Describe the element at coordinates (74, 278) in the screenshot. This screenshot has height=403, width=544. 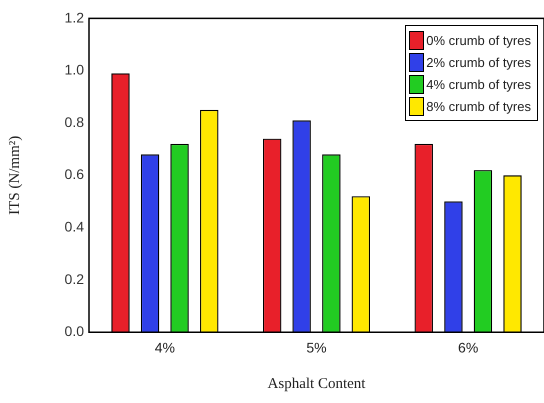
I see `y-tick-label: 0.2` at that location.